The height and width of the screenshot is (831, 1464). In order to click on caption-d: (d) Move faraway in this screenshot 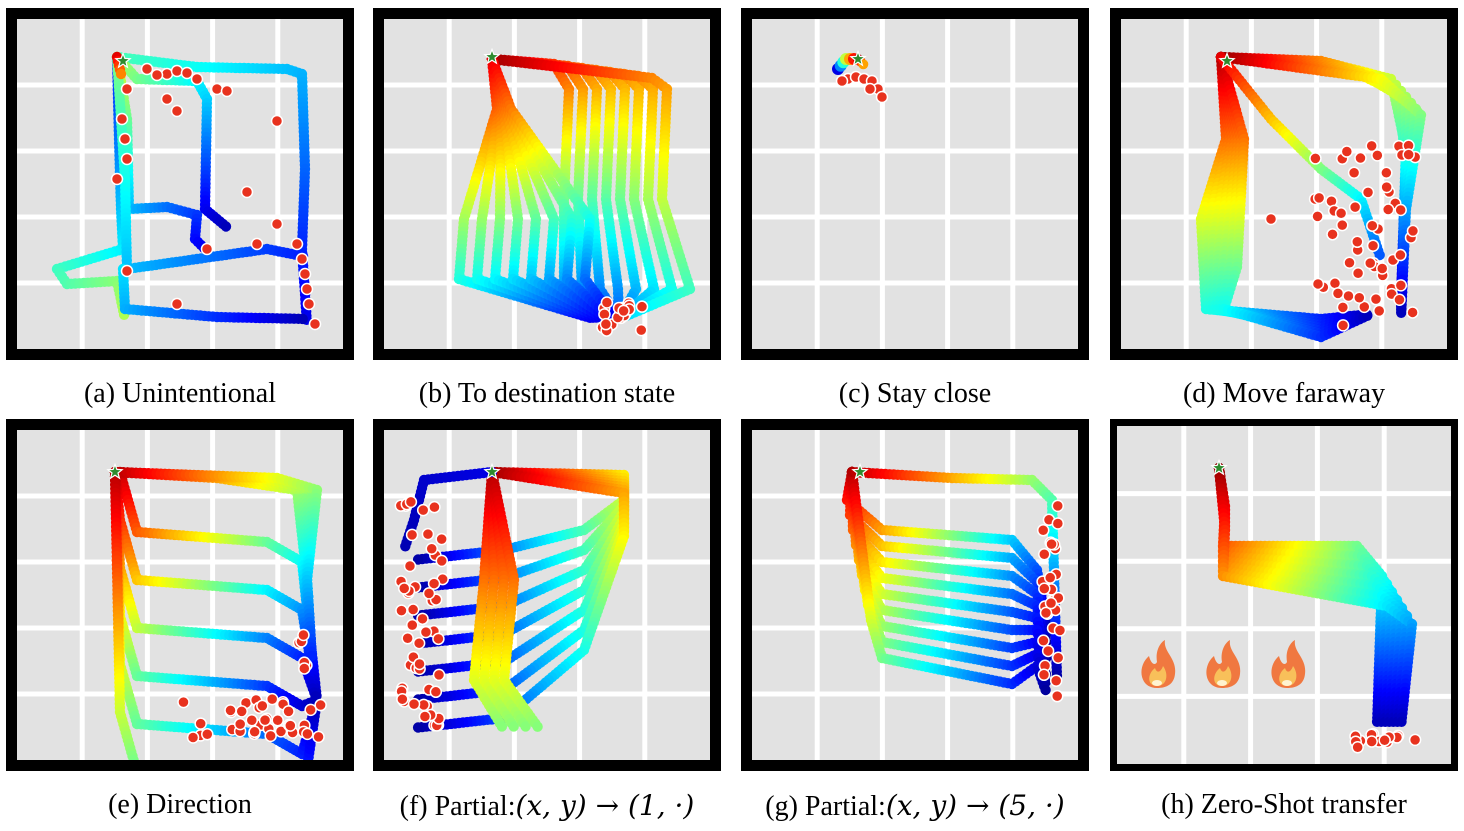, I will do `click(1284, 393)`.